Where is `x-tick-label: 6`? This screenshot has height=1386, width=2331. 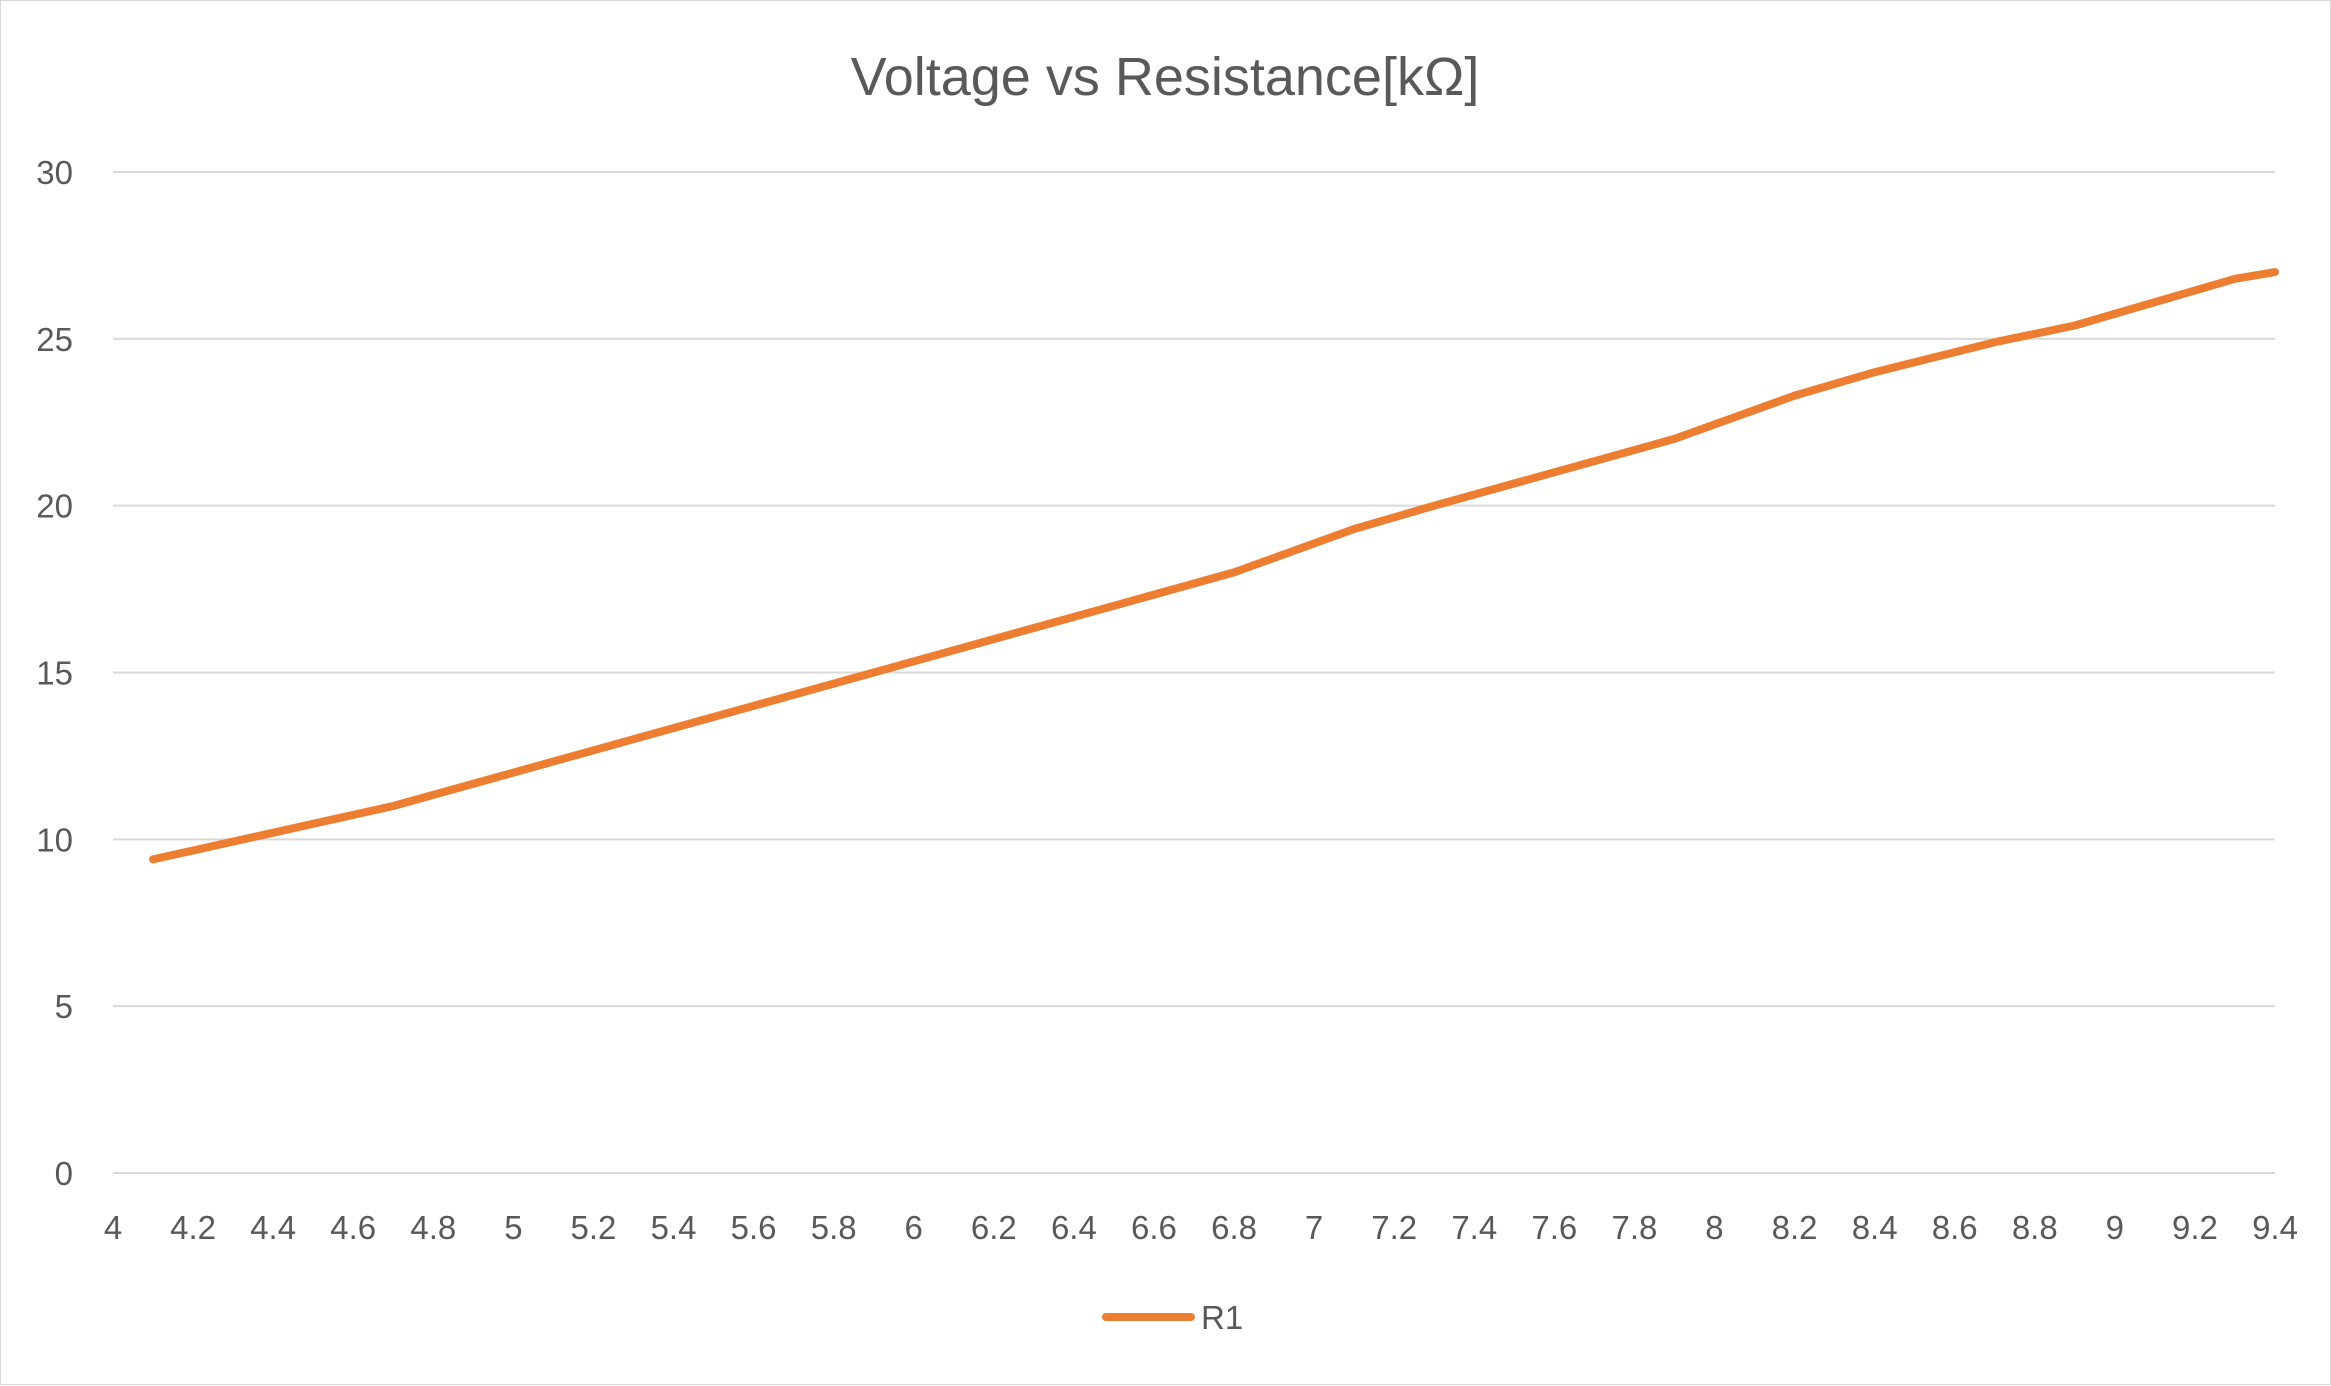
x-tick-label: 6 is located at coordinates (914, 1227).